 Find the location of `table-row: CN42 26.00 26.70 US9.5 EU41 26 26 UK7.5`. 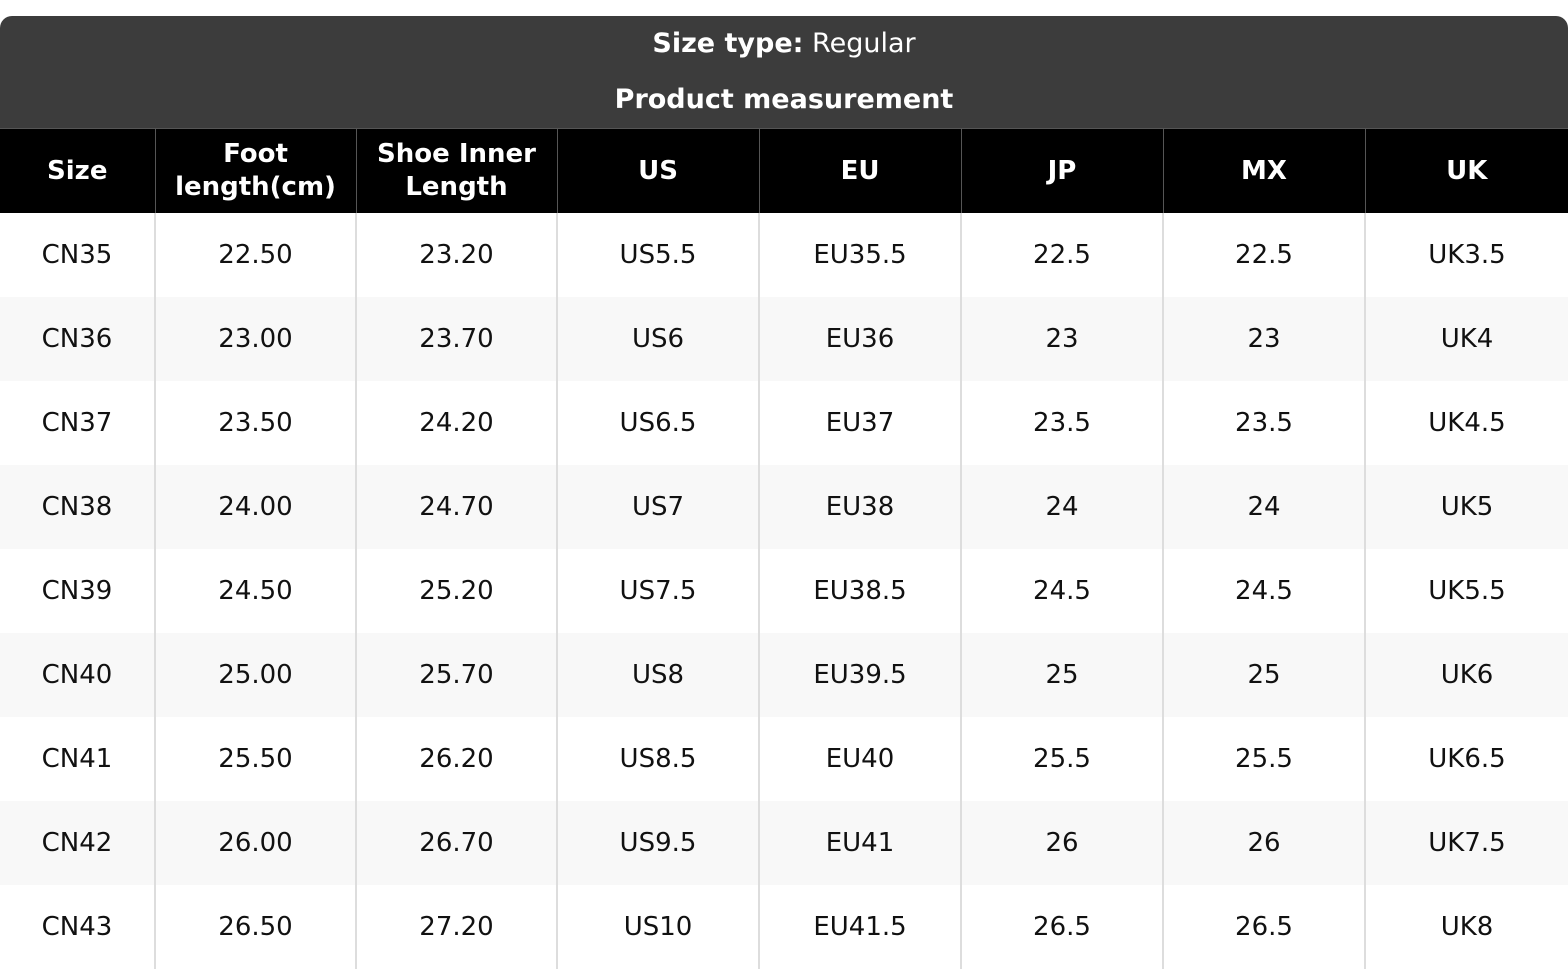

table-row: CN42 26.00 26.70 US9.5 EU41 26 26 UK7.5 is located at coordinates (784, 843).